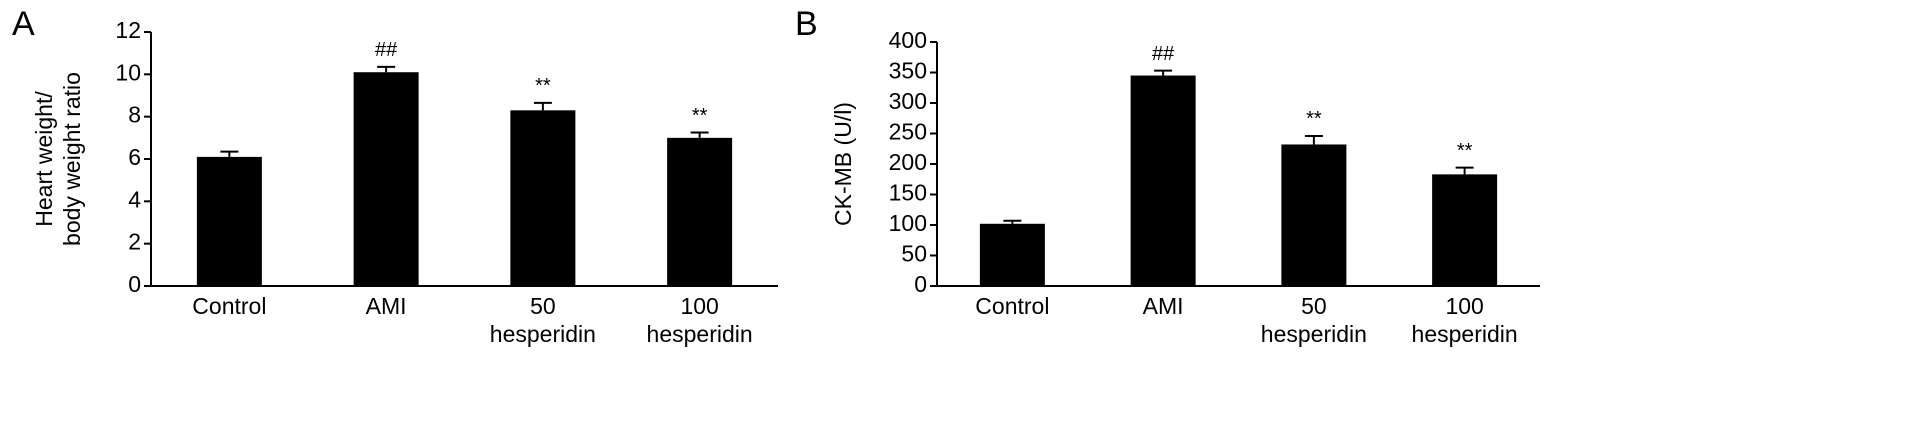 The height and width of the screenshot is (440, 1913). What do you see at coordinates (908, 132) in the screenshot?
I see `y-tick-label: 250` at bounding box center [908, 132].